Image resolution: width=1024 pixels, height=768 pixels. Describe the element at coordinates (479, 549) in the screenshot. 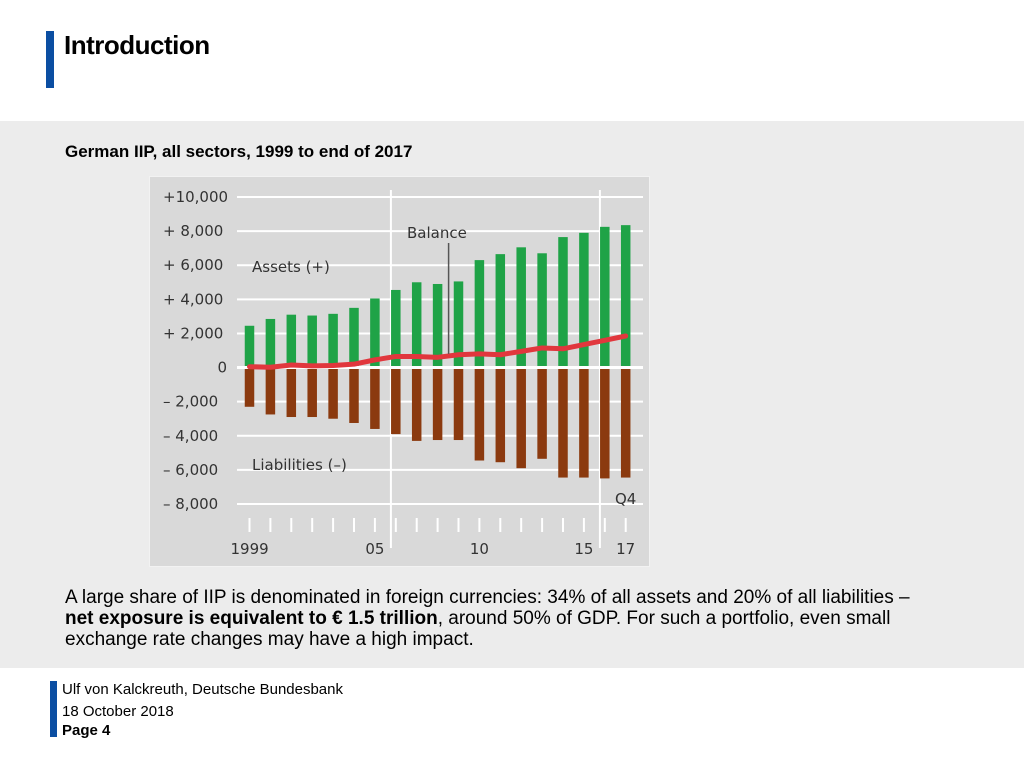

I see `x-tick-label: 10` at that location.